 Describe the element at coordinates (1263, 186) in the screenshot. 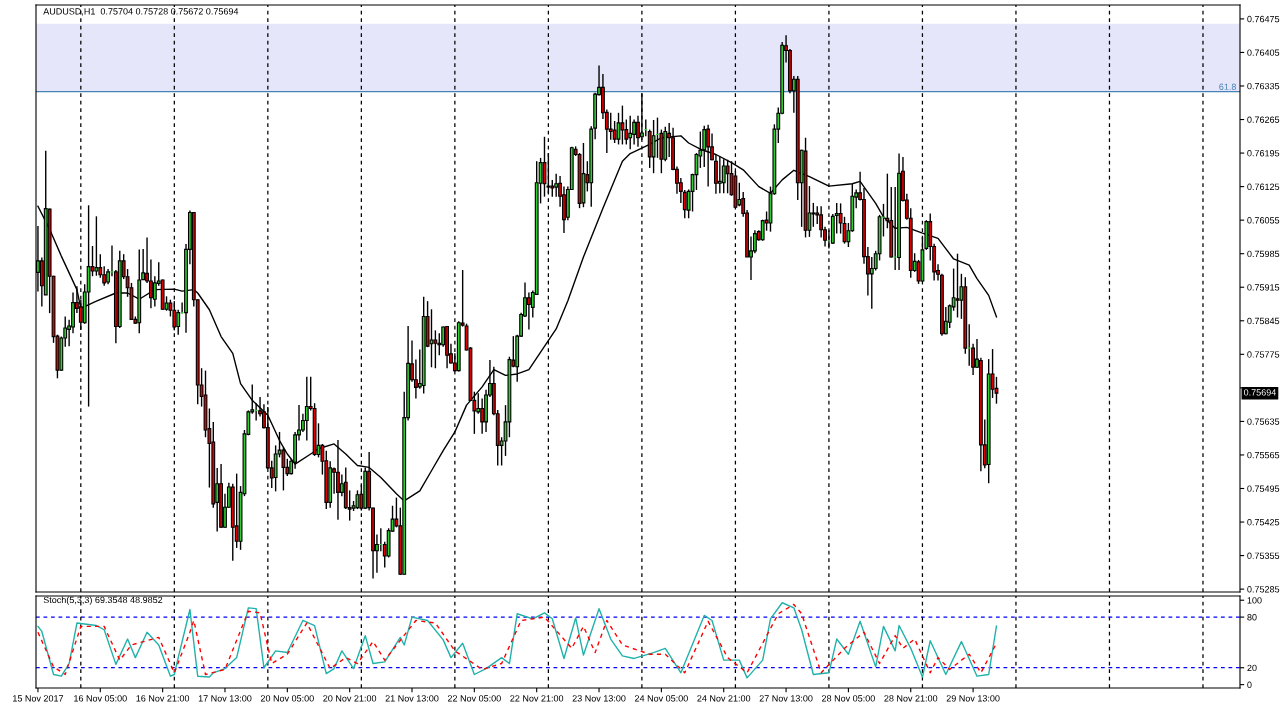

I see `y-tick-label: 0.76125` at that location.